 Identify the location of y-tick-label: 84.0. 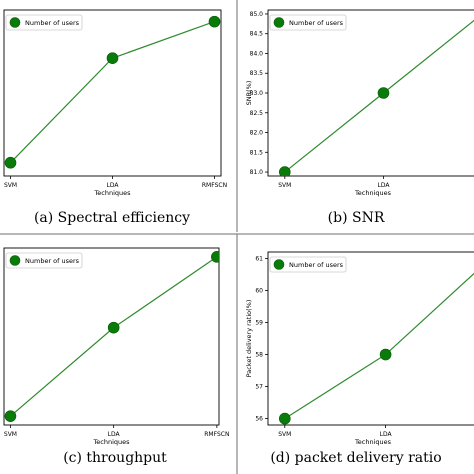
(257, 53).